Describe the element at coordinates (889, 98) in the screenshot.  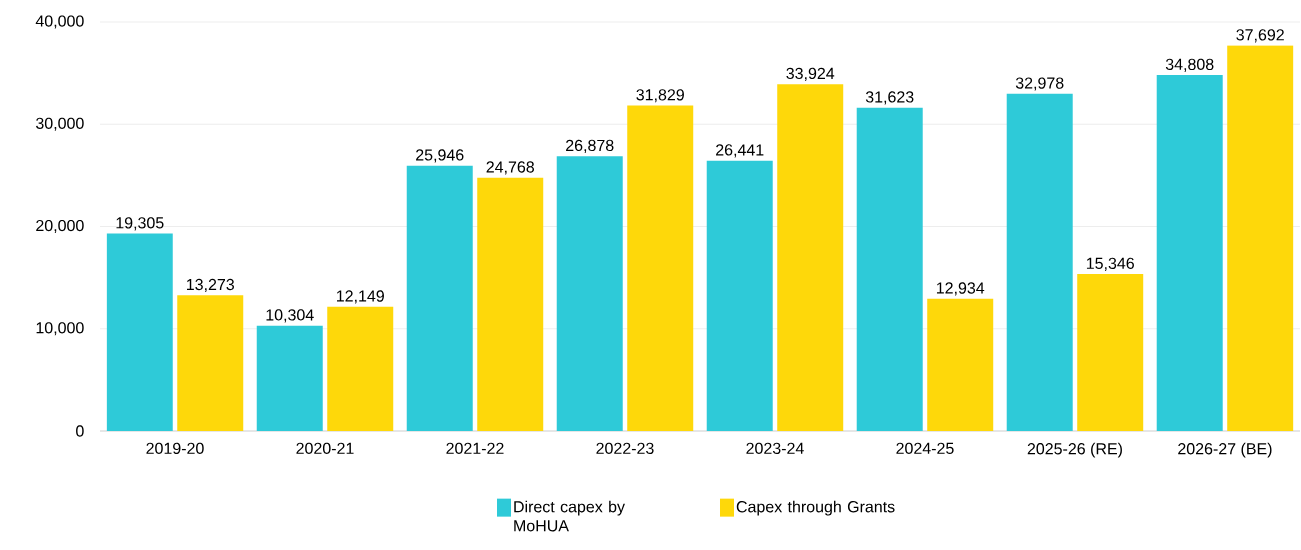
I see `data-label: 31,623` at that location.